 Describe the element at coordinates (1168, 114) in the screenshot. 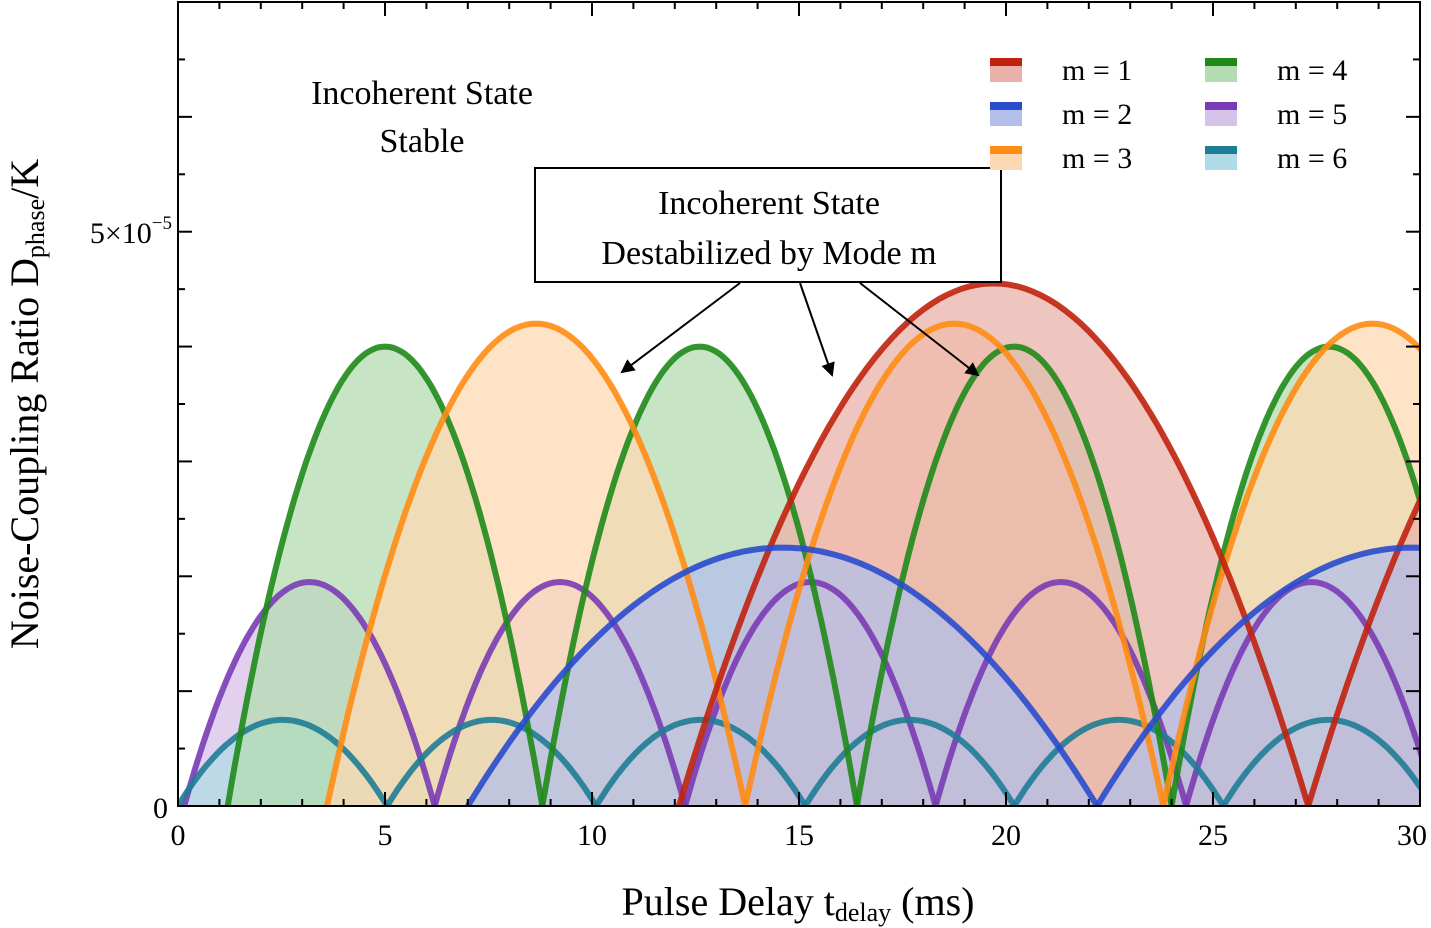

I see `legend: m = 1 m = 2 m = 3 m = 4 m = 5 m = 6` at that location.